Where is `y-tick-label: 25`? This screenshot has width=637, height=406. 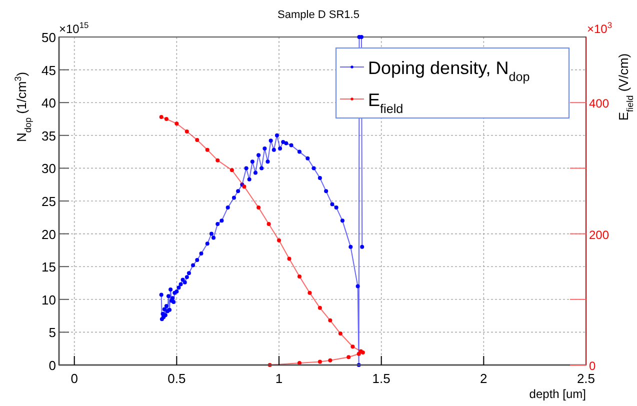 y-tick-label: 25 is located at coordinates (49, 201).